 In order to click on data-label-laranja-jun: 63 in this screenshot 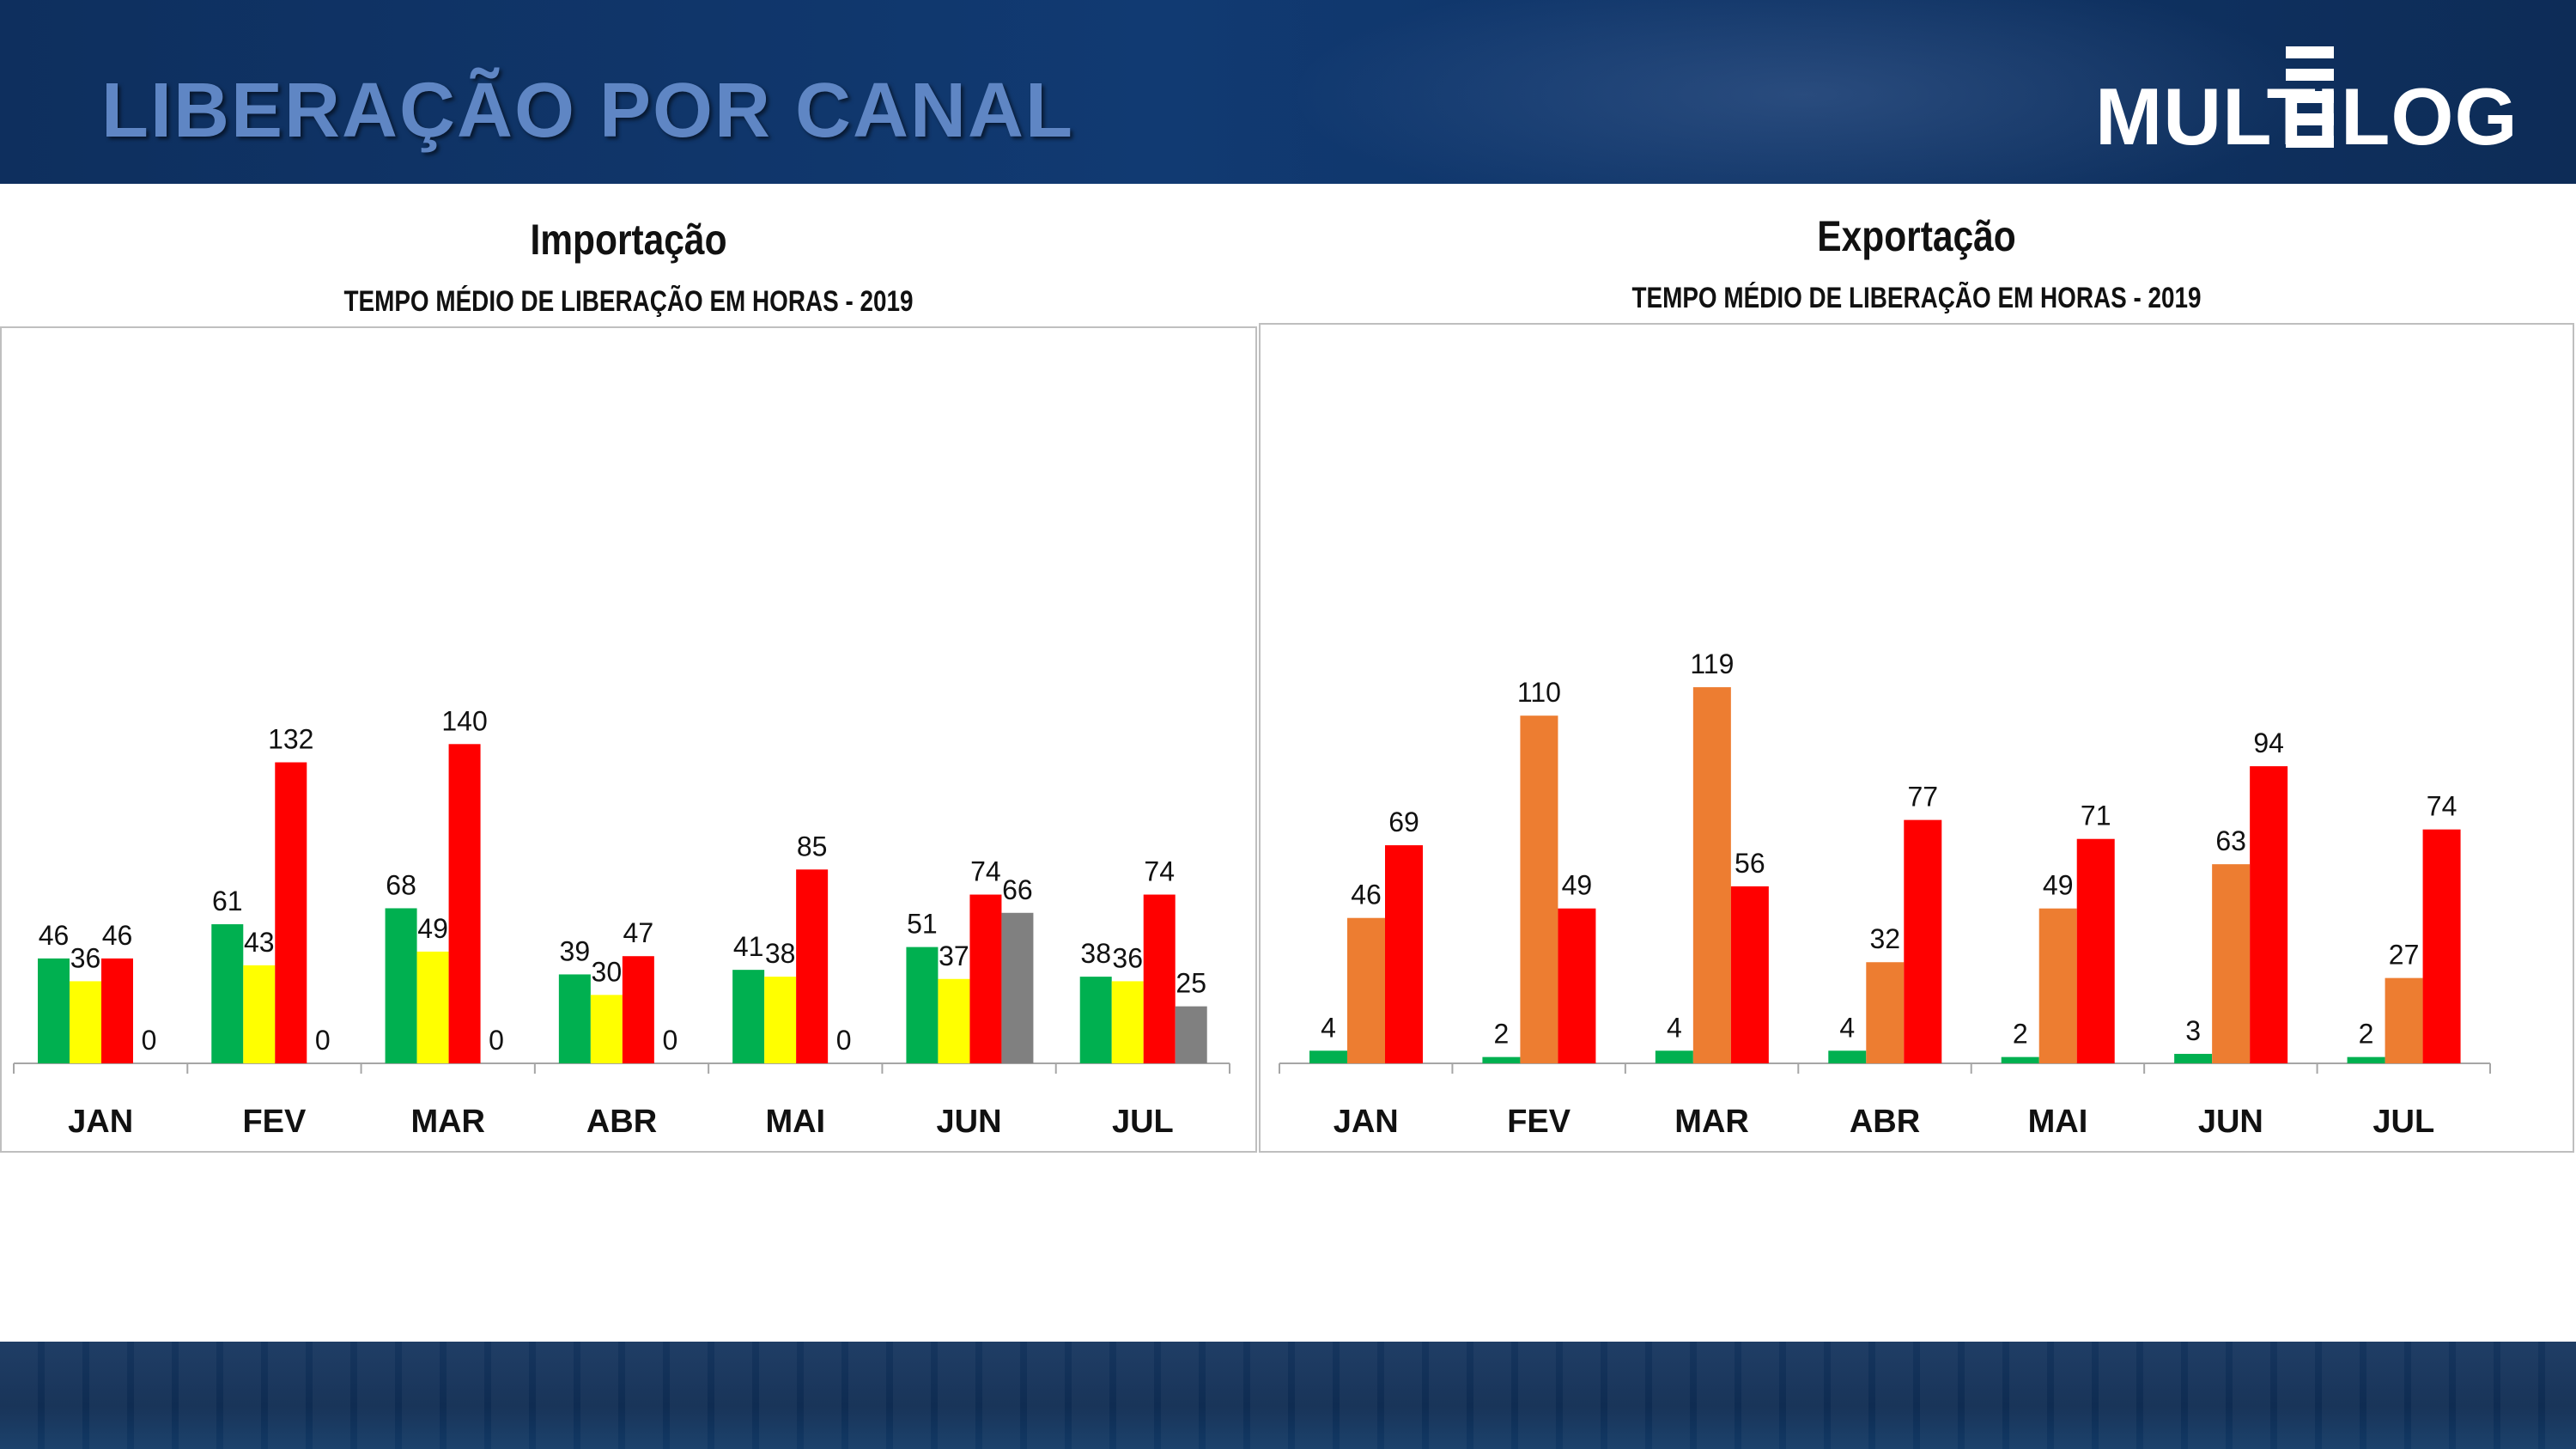, I will do `click(2230, 840)`.